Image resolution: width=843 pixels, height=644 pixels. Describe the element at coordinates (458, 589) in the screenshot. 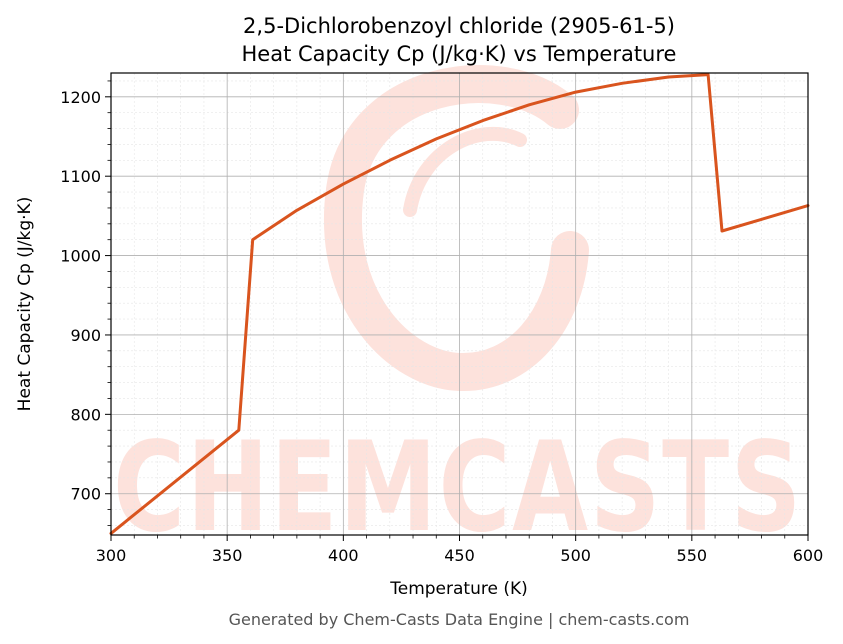

I see `x-axis-label: Temperature (K)` at that location.